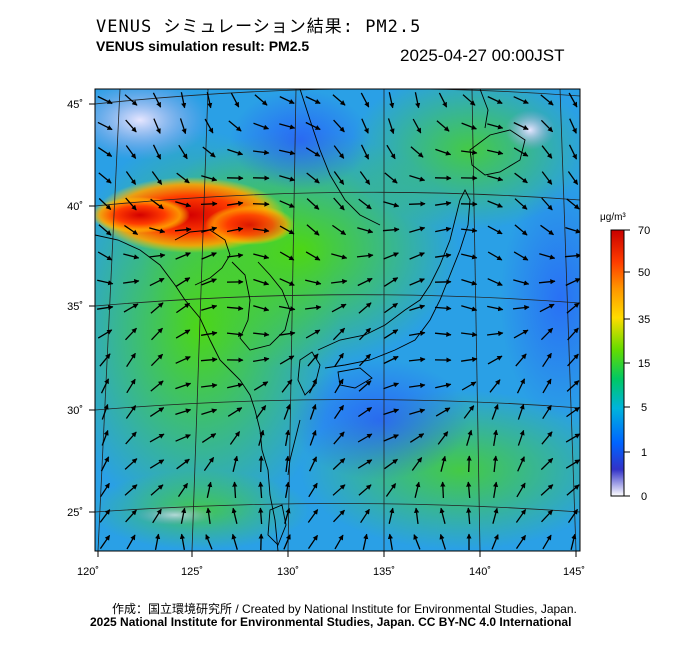 This screenshot has width=700, height=649. I want to click on bohai-coast, so click(202, 257).